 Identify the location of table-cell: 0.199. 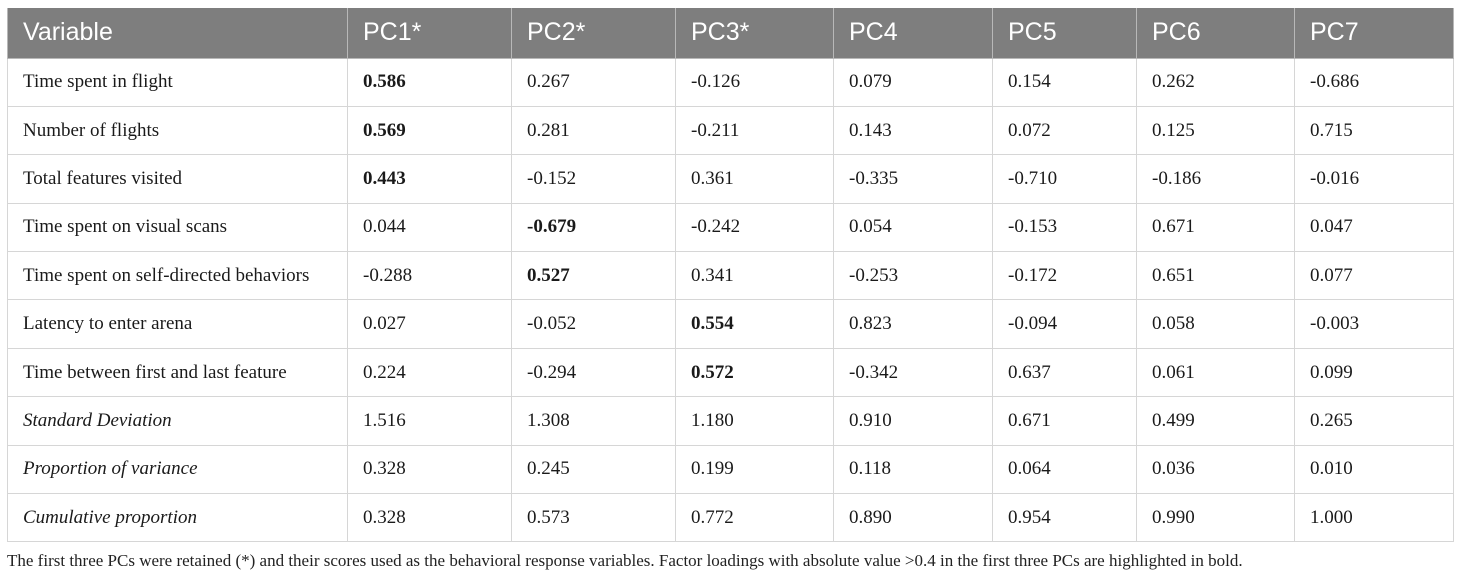
(754, 469).